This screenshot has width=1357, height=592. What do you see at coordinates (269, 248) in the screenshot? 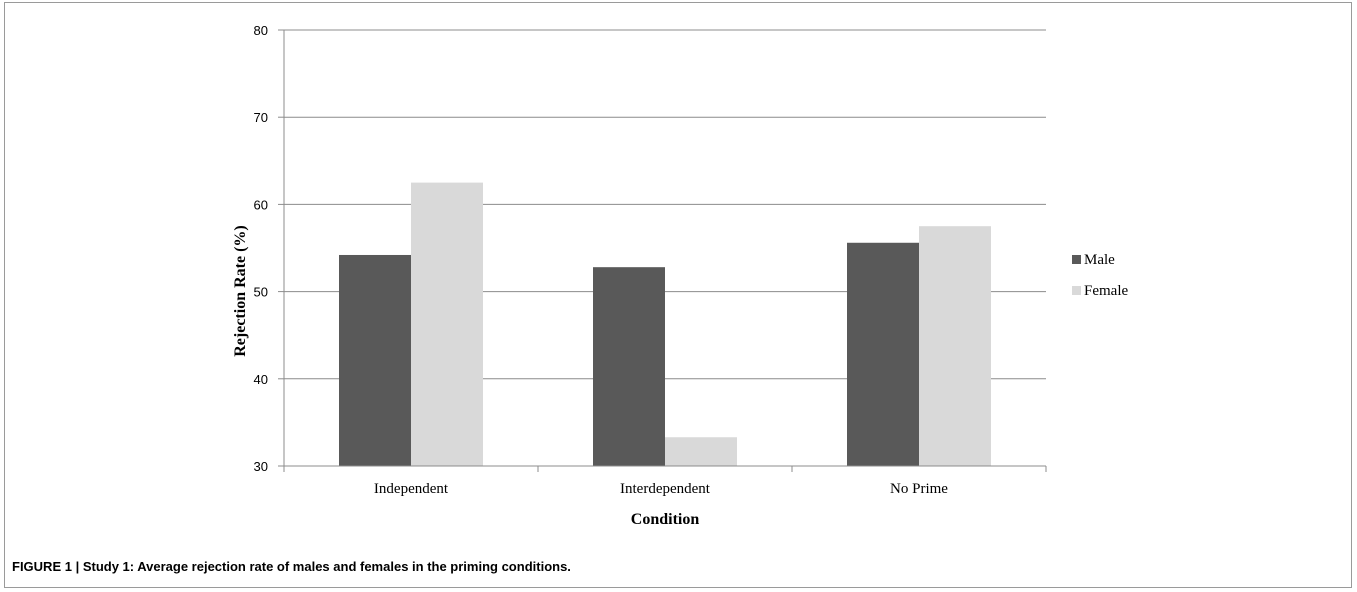
I see `y-tick-labels: 30 40 50 60 70 80` at bounding box center [269, 248].